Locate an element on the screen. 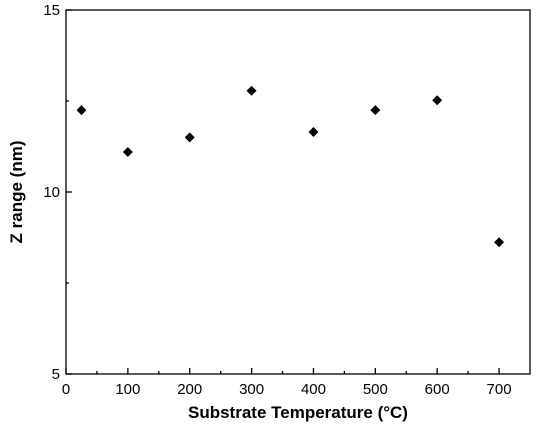 The image size is (550, 427). x-axis-title: Substrate Temperature (°C) is located at coordinates (298, 412).